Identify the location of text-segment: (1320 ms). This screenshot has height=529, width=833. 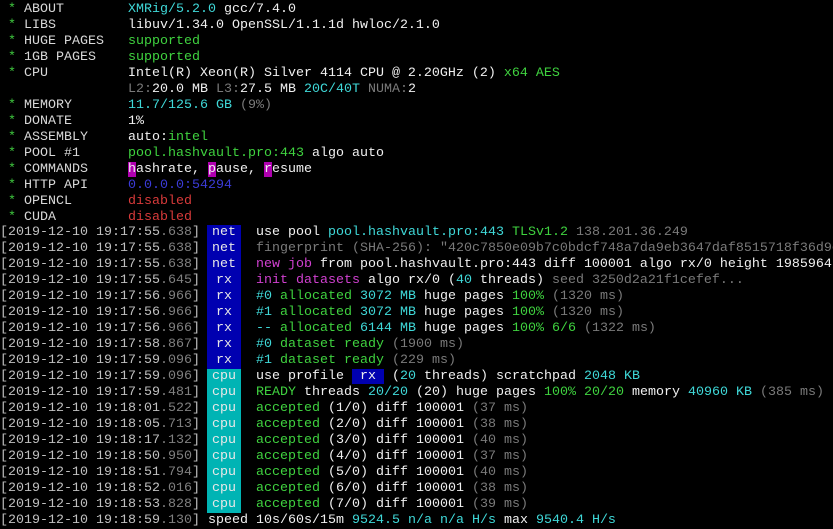
(583, 296).